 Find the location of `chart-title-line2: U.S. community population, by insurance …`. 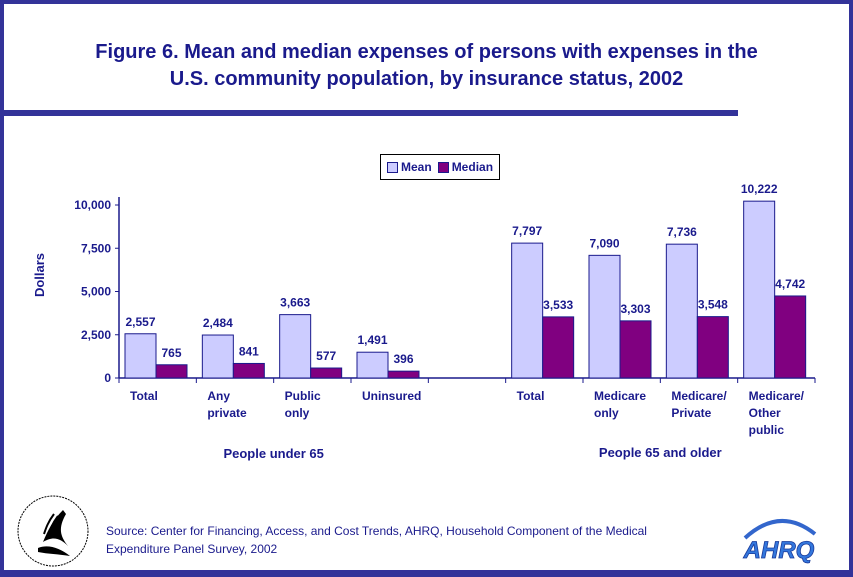

chart-title-line2: U.S. community population, by insurance … is located at coordinates (426, 79).